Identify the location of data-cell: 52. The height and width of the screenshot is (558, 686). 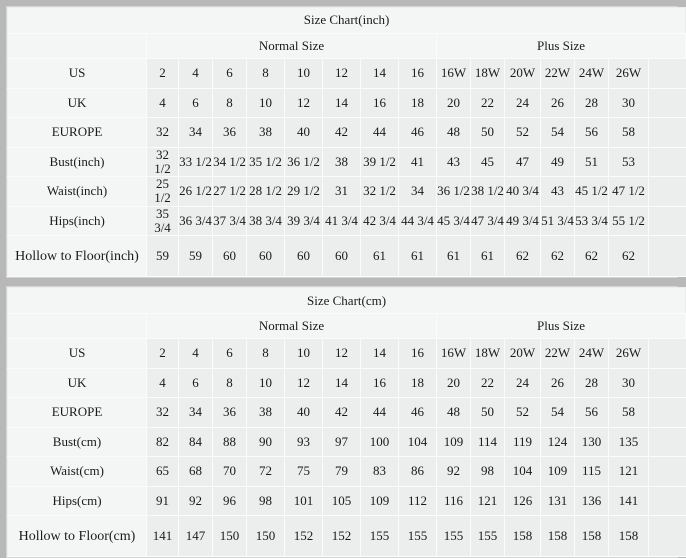
(522, 412).